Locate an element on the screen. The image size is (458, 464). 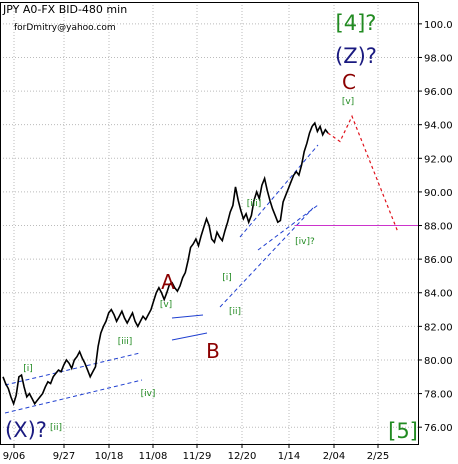
wave-label-wave-5: [5] is located at coordinates (403, 431).